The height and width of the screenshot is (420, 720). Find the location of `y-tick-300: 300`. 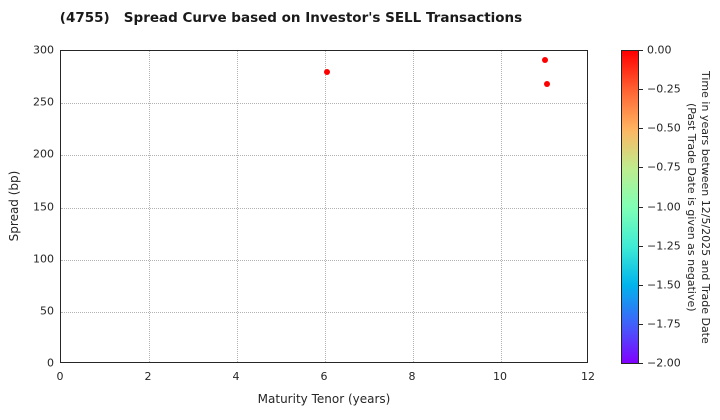

y-tick-300: 300 is located at coordinates (43, 50).